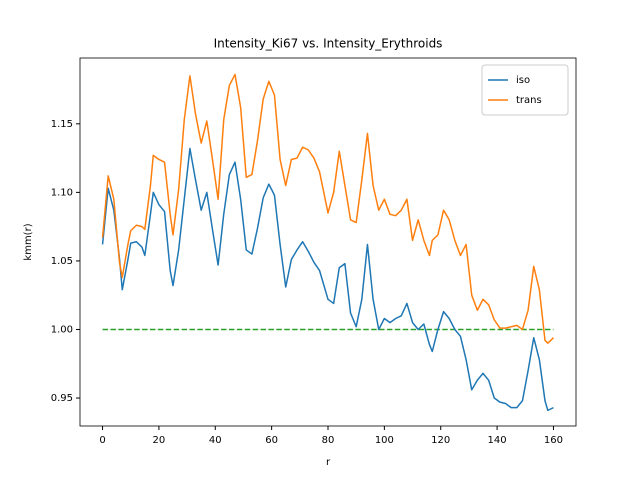 The image size is (640, 480). What do you see at coordinates (102, 440) in the screenshot?
I see `x-tick-label: 0` at bounding box center [102, 440].